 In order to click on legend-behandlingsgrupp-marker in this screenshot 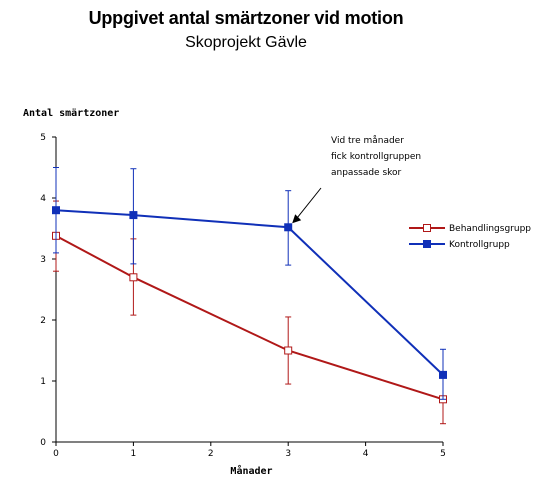, I will do `click(427, 228)`.